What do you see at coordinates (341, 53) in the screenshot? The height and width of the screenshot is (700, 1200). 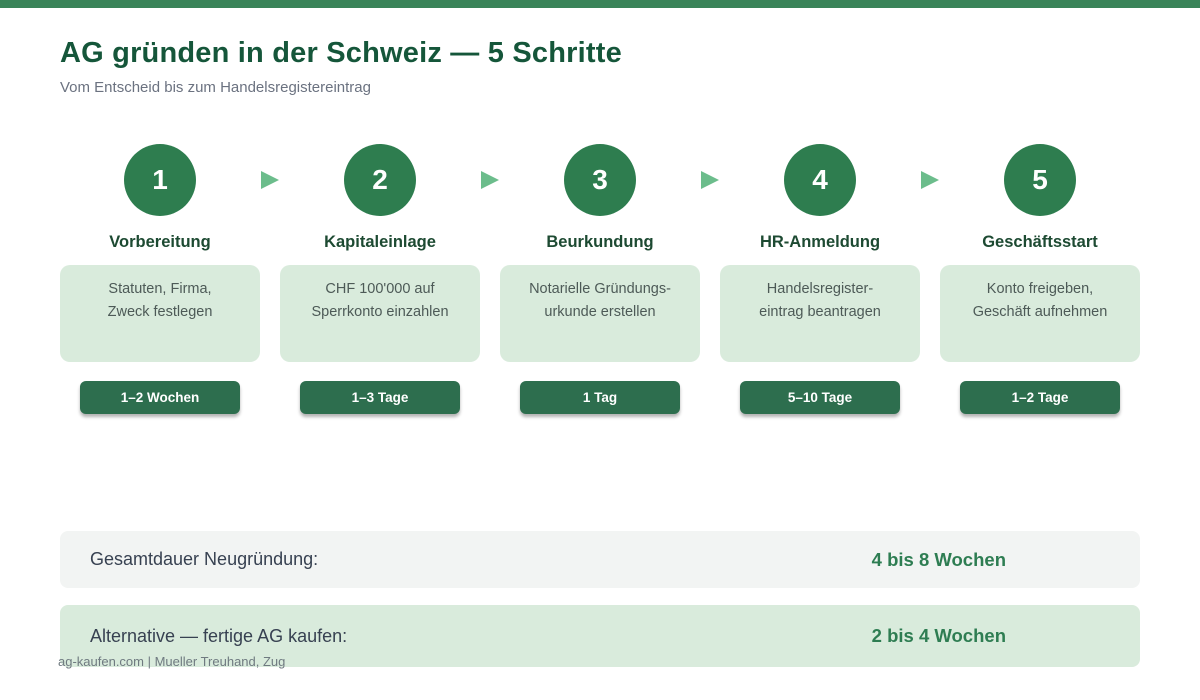 I see `page-title: AG gründen in der Schweiz — 5 Schritte` at bounding box center [341, 53].